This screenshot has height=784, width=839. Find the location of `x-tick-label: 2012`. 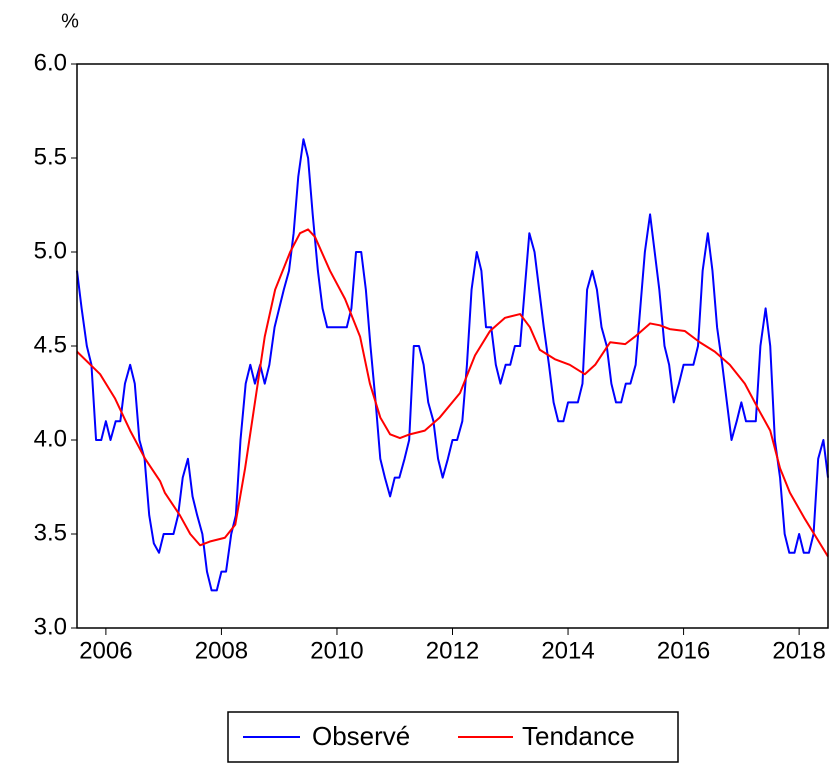

x-tick-label: 2012 is located at coordinates (452, 650).